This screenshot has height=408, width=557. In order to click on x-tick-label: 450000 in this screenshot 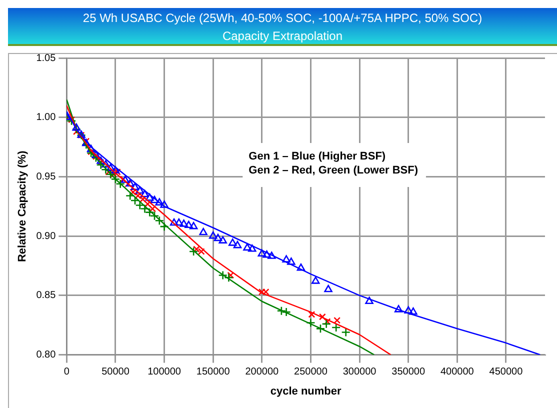, I will do `click(506, 372)`.